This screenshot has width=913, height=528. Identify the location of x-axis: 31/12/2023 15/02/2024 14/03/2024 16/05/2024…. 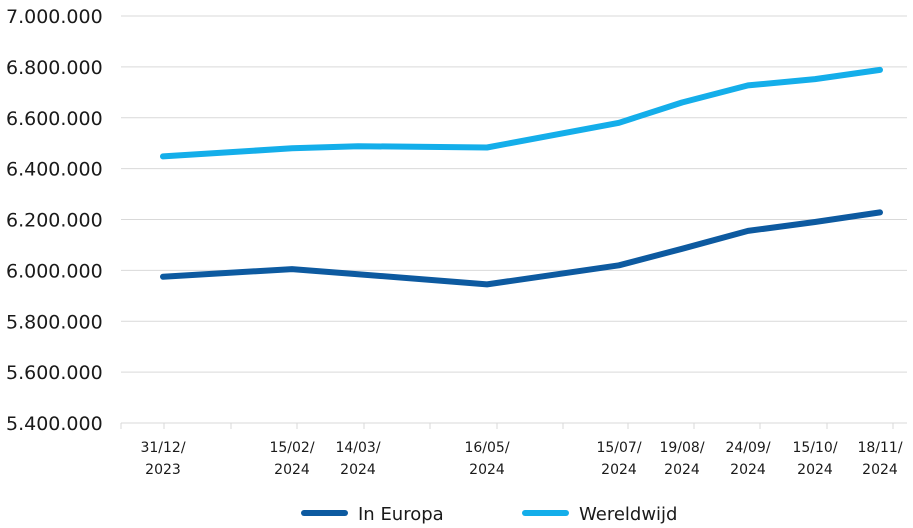
(511, 450).